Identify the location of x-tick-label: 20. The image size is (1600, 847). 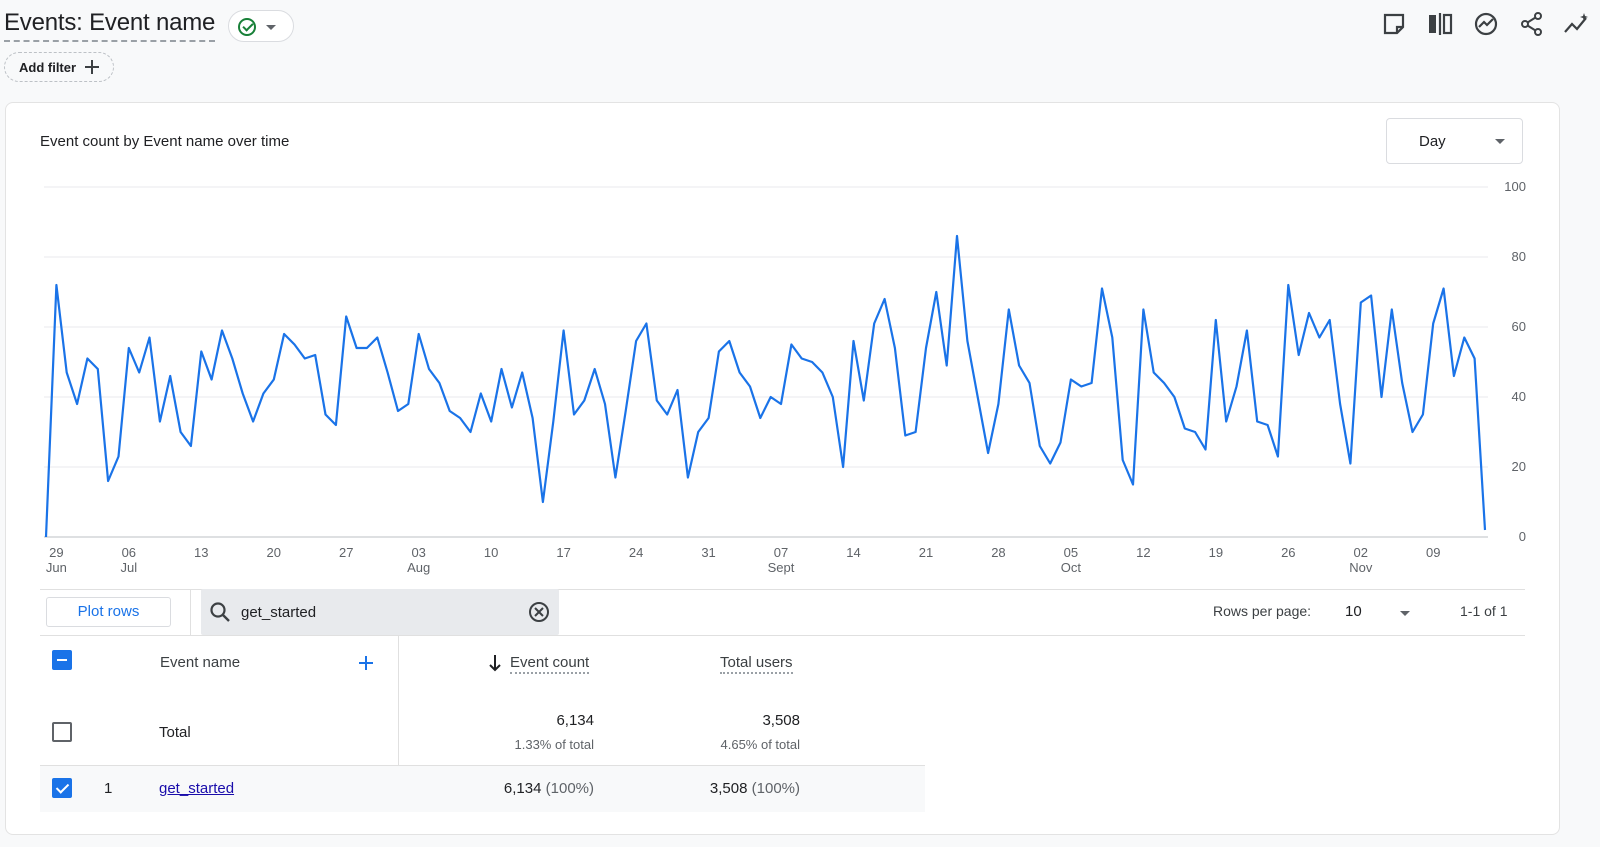
(274, 552).